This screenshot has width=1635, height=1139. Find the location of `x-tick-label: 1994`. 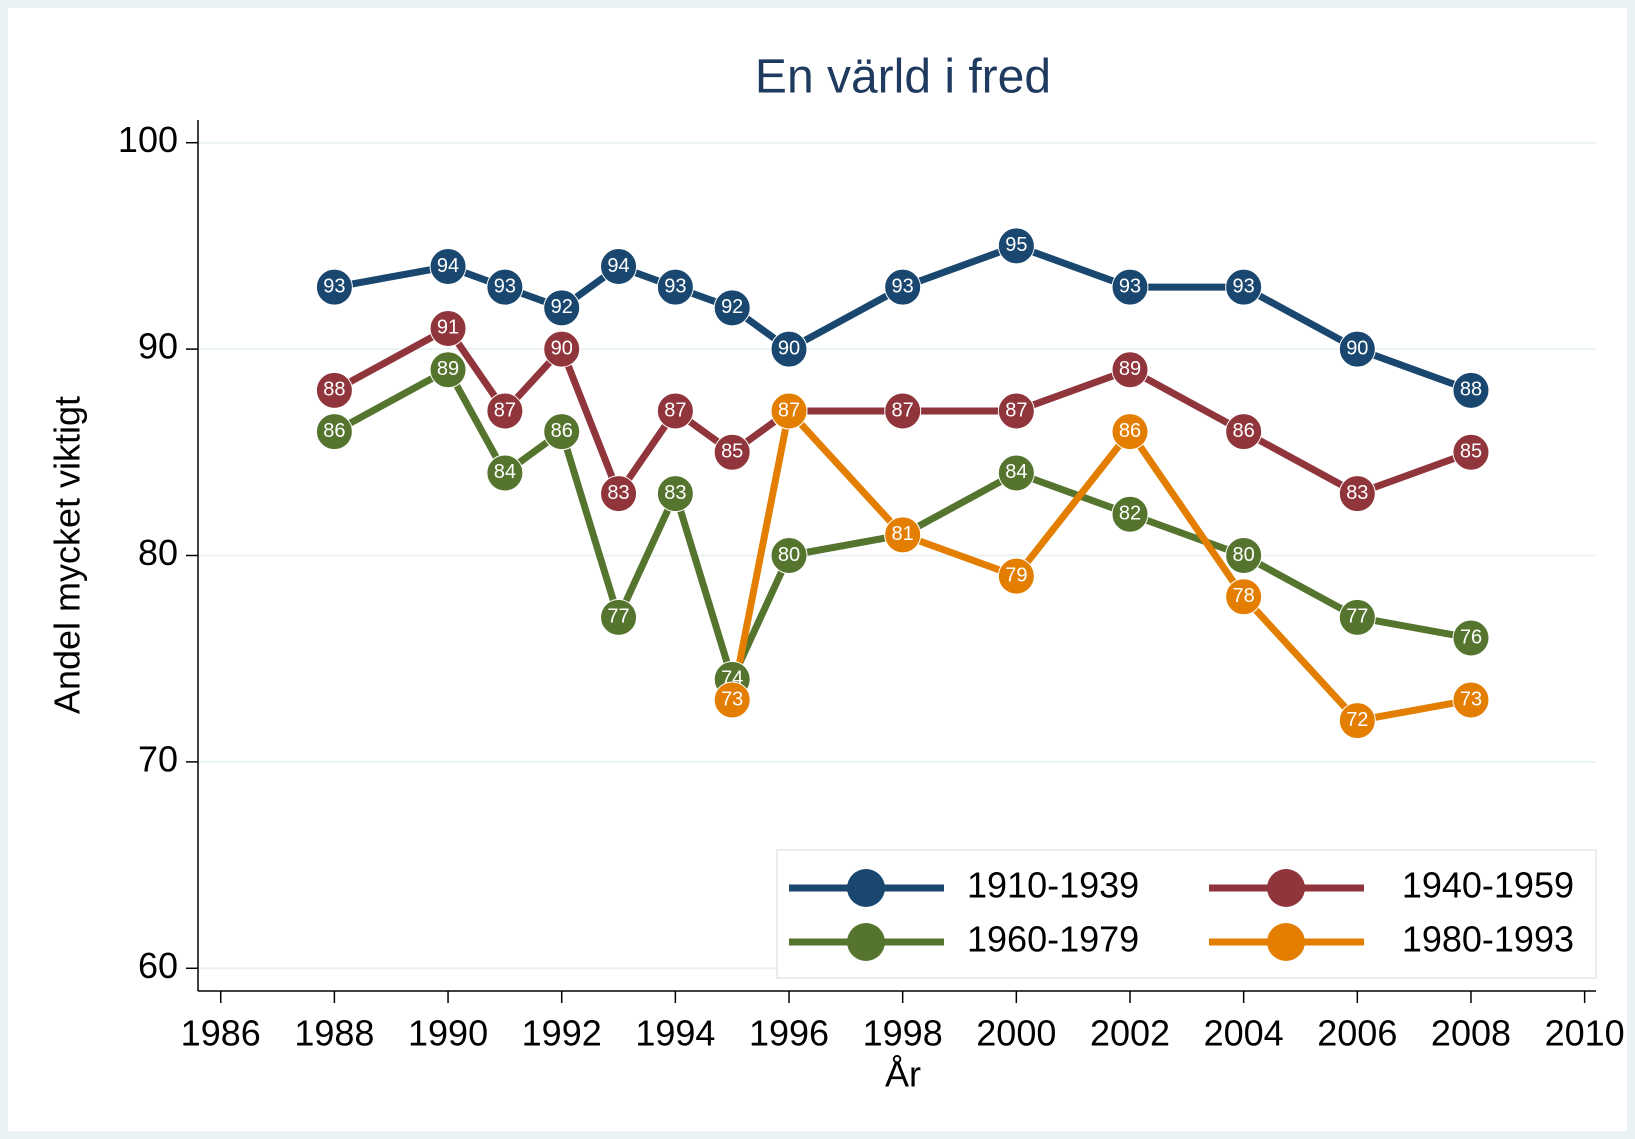

x-tick-label: 1994 is located at coordinates (675, 1033).